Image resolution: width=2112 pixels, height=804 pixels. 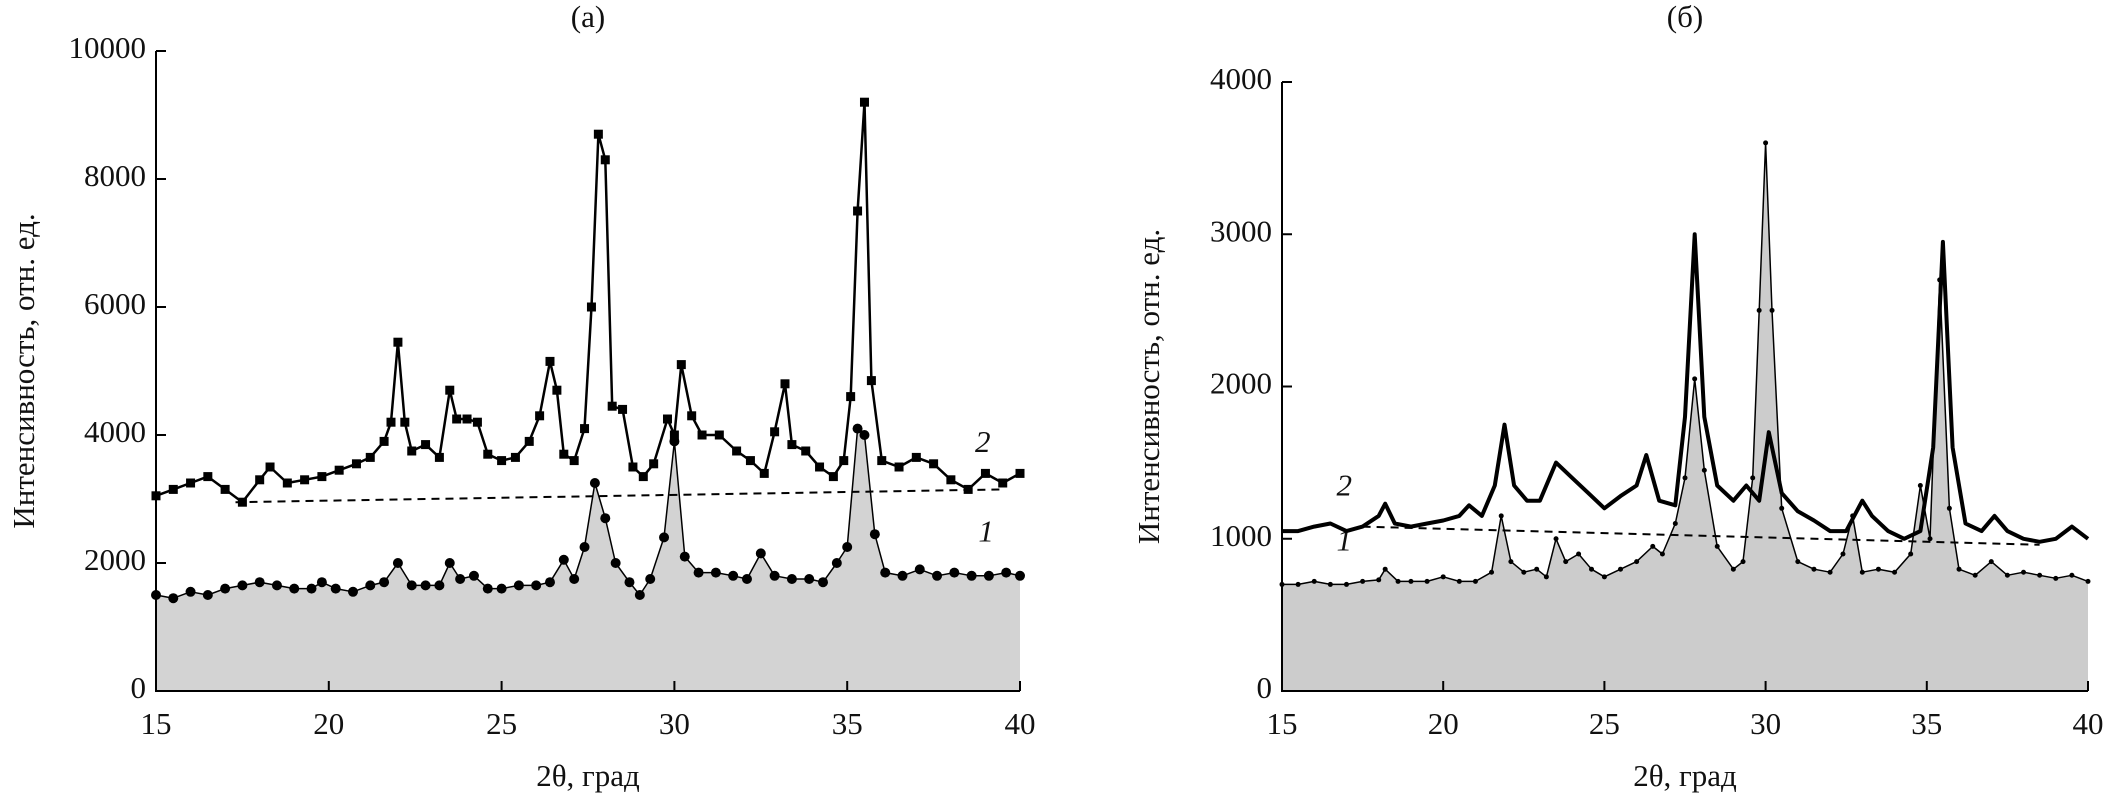 I want to click on y-tick-label: 3000, so click(x=1241, y=230).